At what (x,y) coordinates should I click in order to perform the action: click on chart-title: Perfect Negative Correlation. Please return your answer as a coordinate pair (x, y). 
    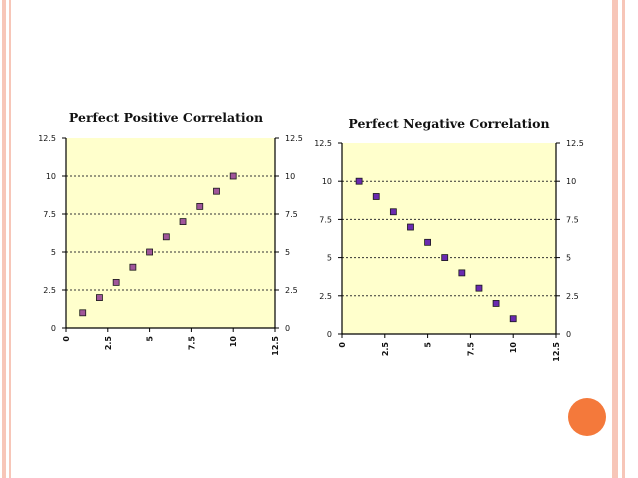
    Looking at the image, I should click on (448, 123).